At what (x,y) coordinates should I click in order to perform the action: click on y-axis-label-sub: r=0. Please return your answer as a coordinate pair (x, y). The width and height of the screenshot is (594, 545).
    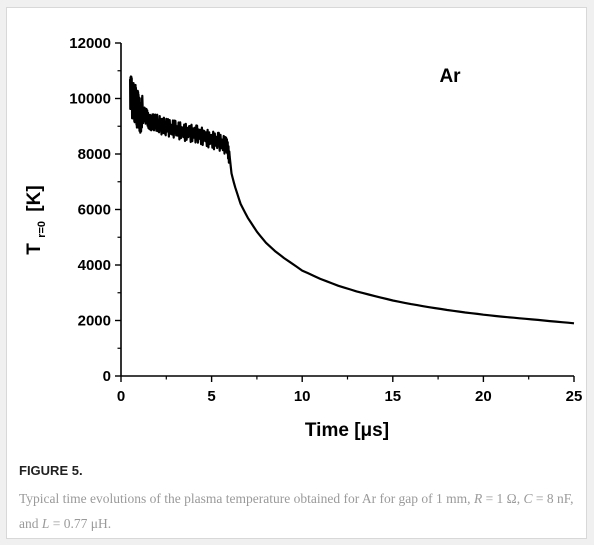
    Looking at the image, I should click on (42, 229).